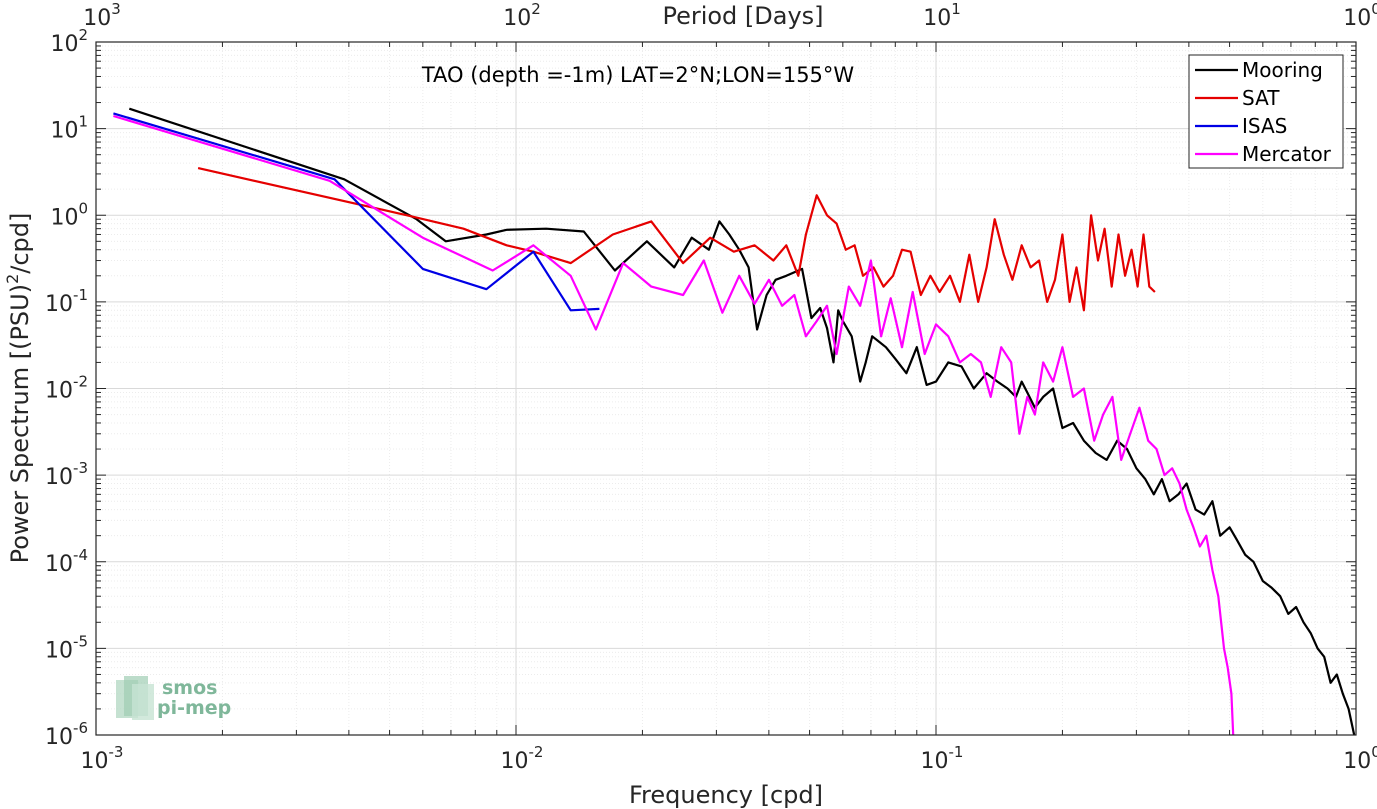 Image resolution: width=1377 pixels, height=809 pixels. I want to click on x2-tick-labels: 10³ 10² 10¹ 10⁰, so click(730, 15).